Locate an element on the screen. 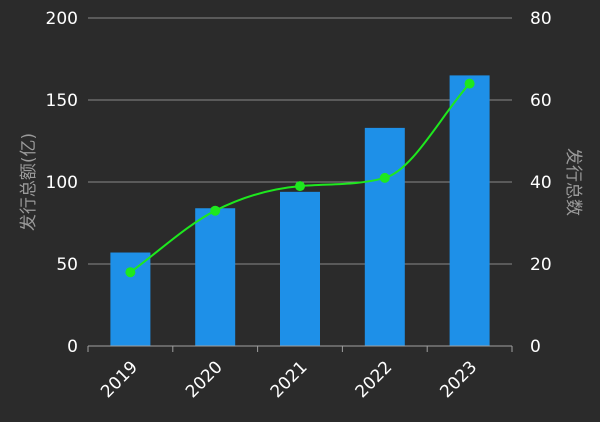 This screenshot has height=422, width=600. y-tick-label-left: 50 is located at coordinates (67, 265).